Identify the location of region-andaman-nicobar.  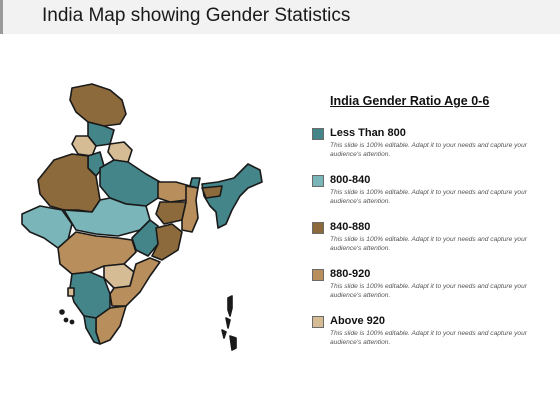
(229, 323).